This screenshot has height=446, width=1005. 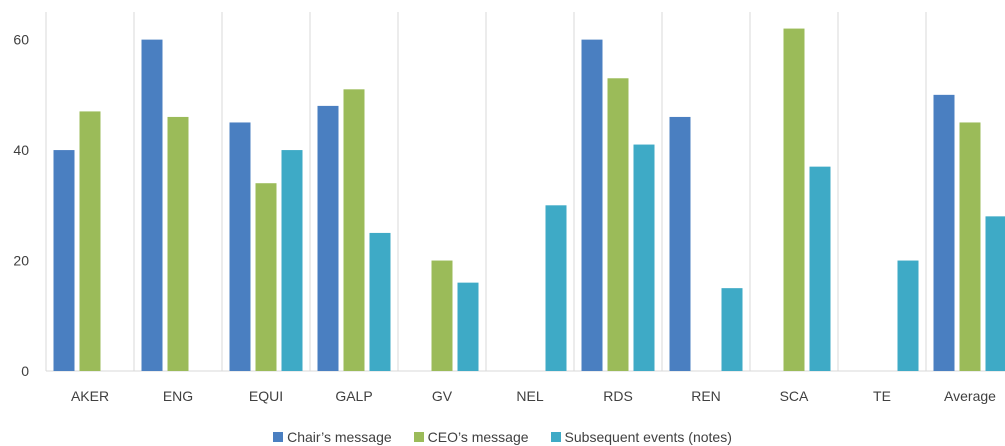 What do you see at coordinates (339, 437) in the screenshot?
I see `legend-label: Chair’s message` at bounding box center [339, 437].